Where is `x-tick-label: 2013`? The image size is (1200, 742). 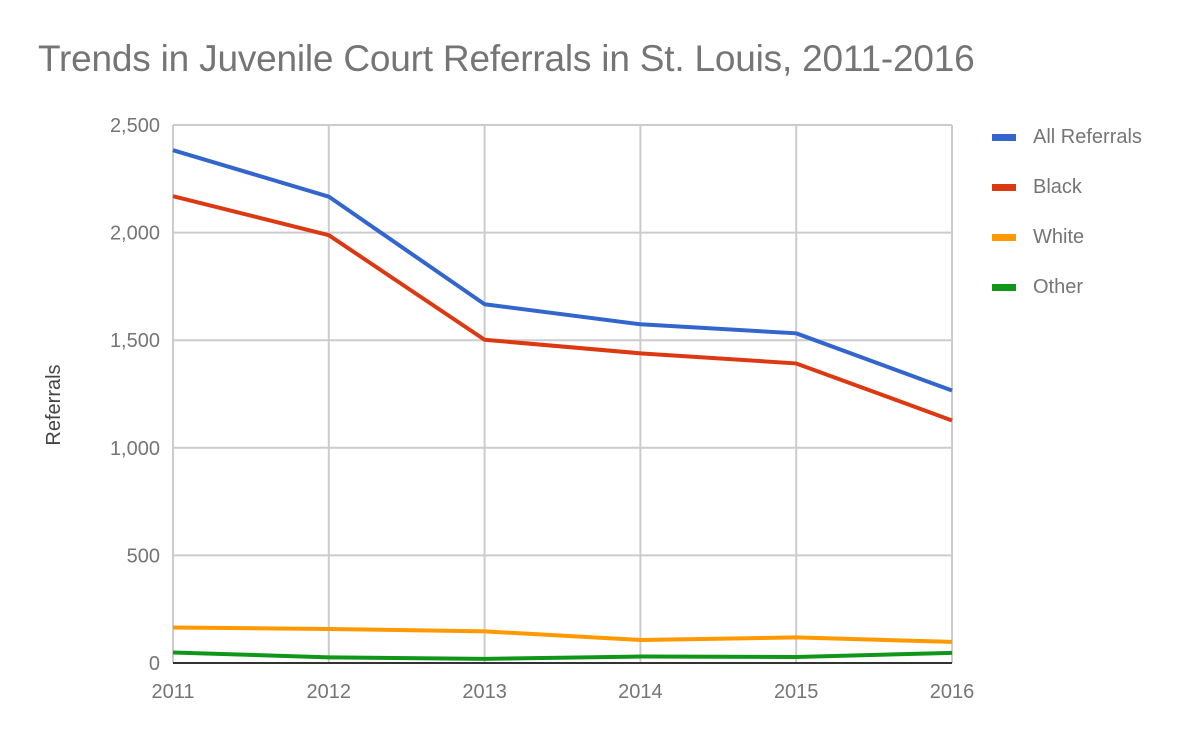 x-tick-label: 2013 is located at coordinates (484, 692).